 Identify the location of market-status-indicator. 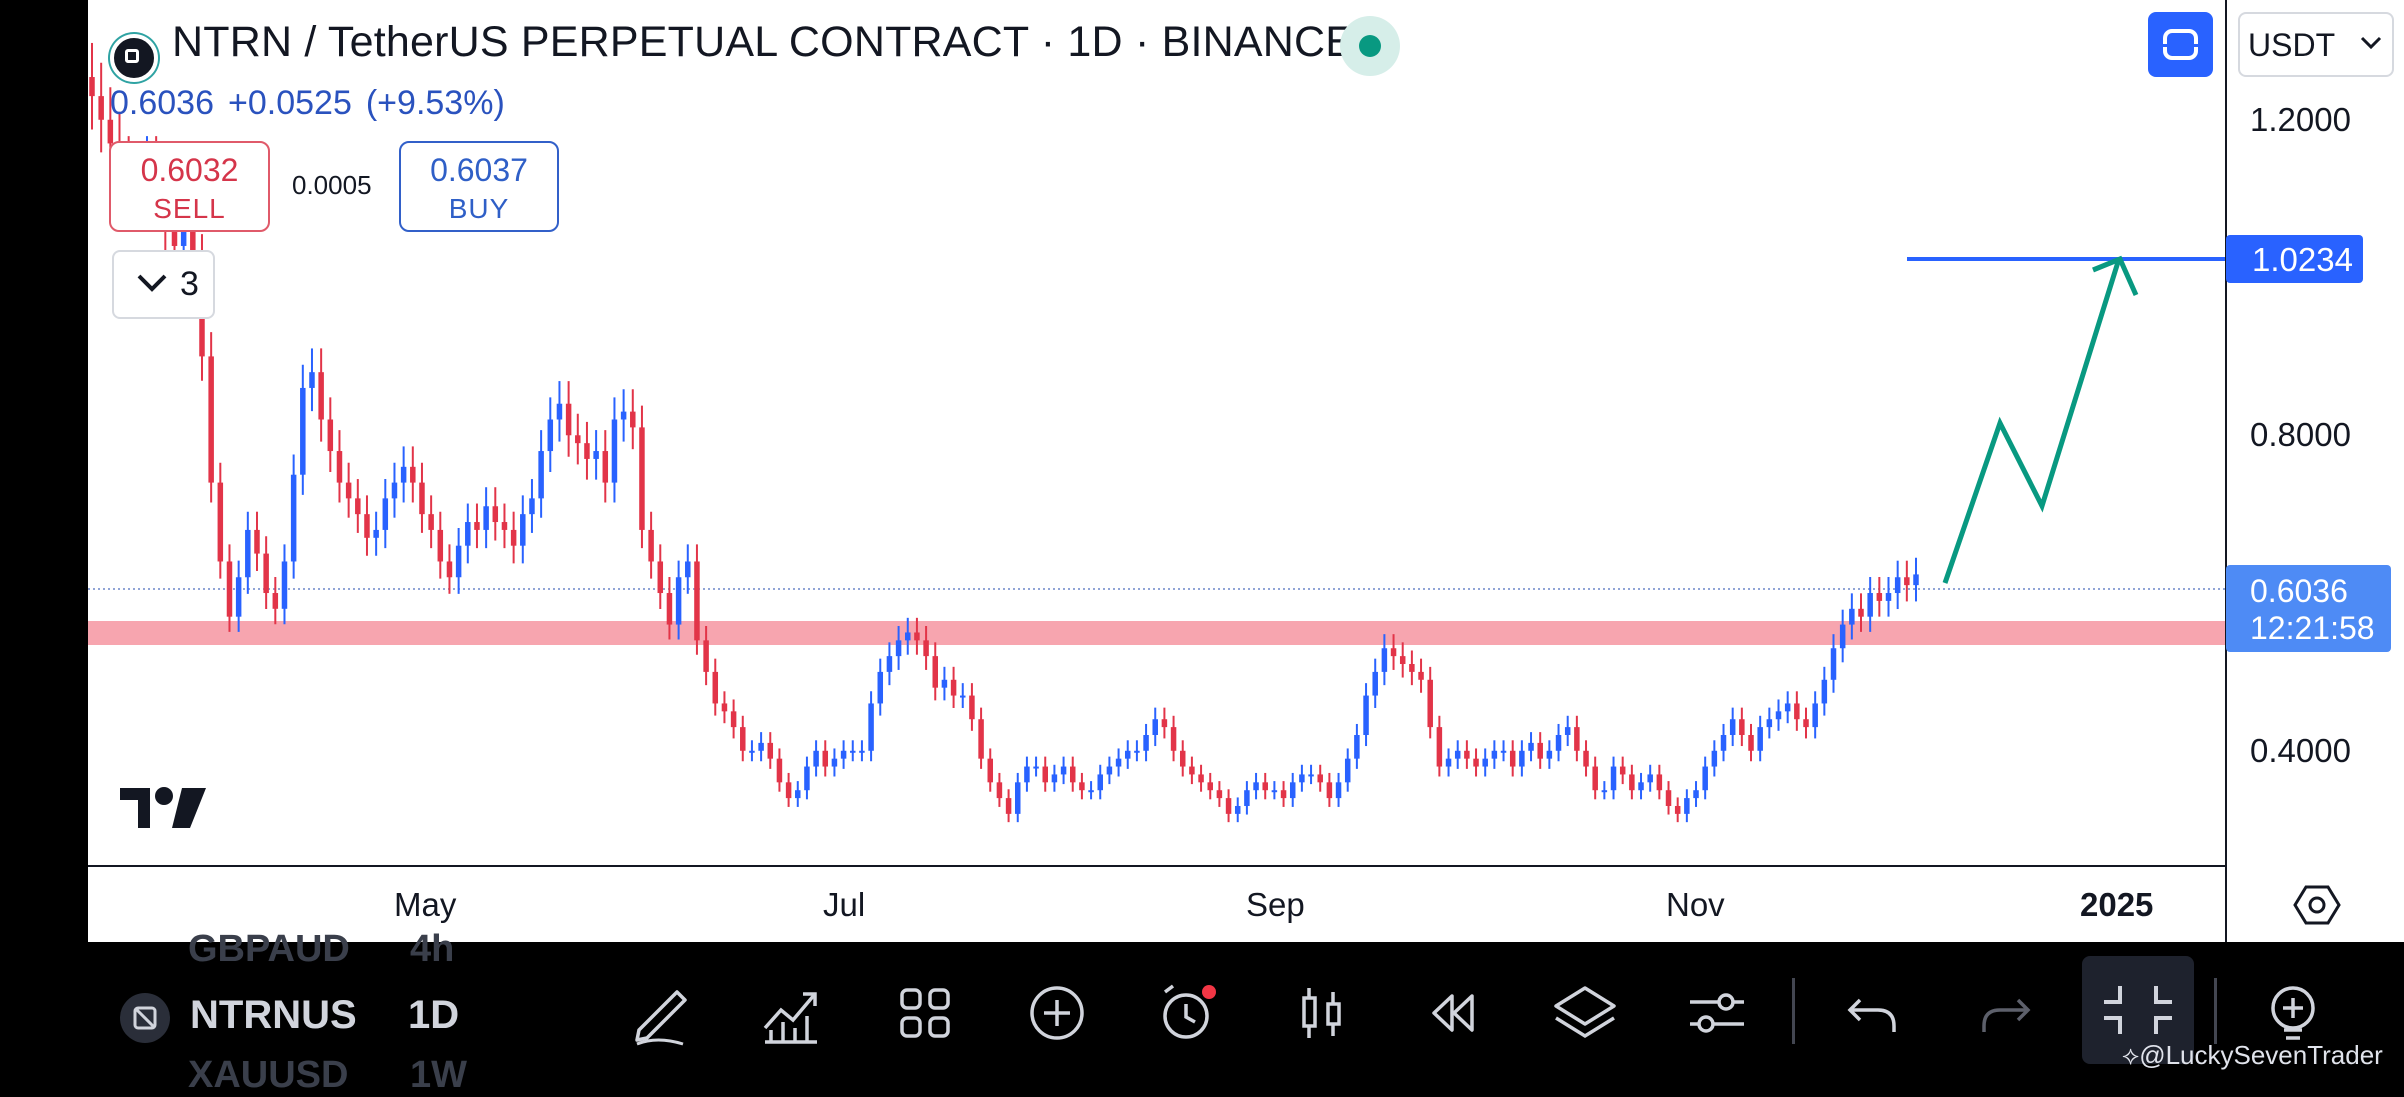
(1370, 46).